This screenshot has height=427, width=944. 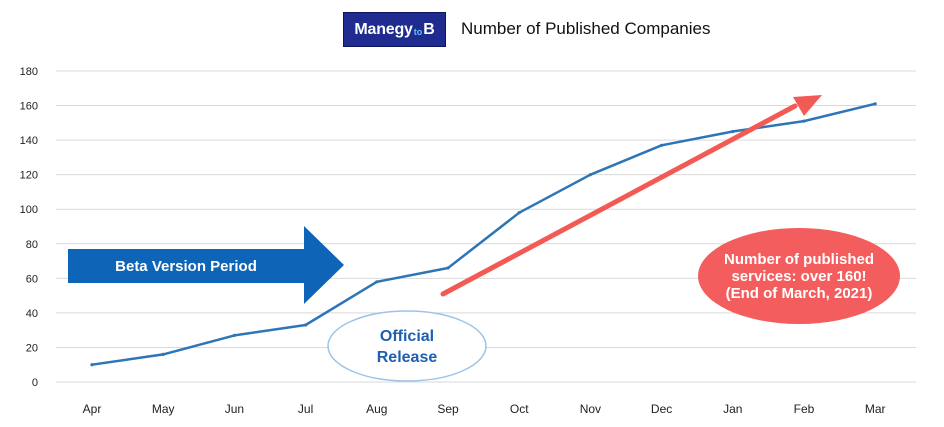 What do you see at coordinates (807, 105) in the screenshot?
I see `growth-trend-arrowhead` at bounding box center [807, 105].